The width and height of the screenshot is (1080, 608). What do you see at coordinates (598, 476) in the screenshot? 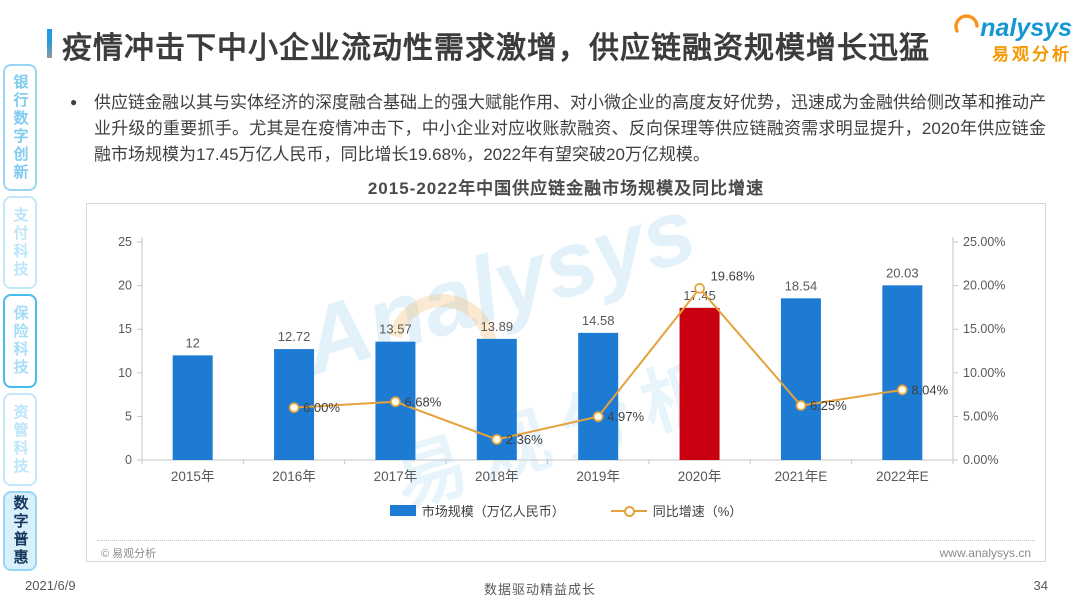
I see `svg-text: 2019年` at bounding box center [598, 476].